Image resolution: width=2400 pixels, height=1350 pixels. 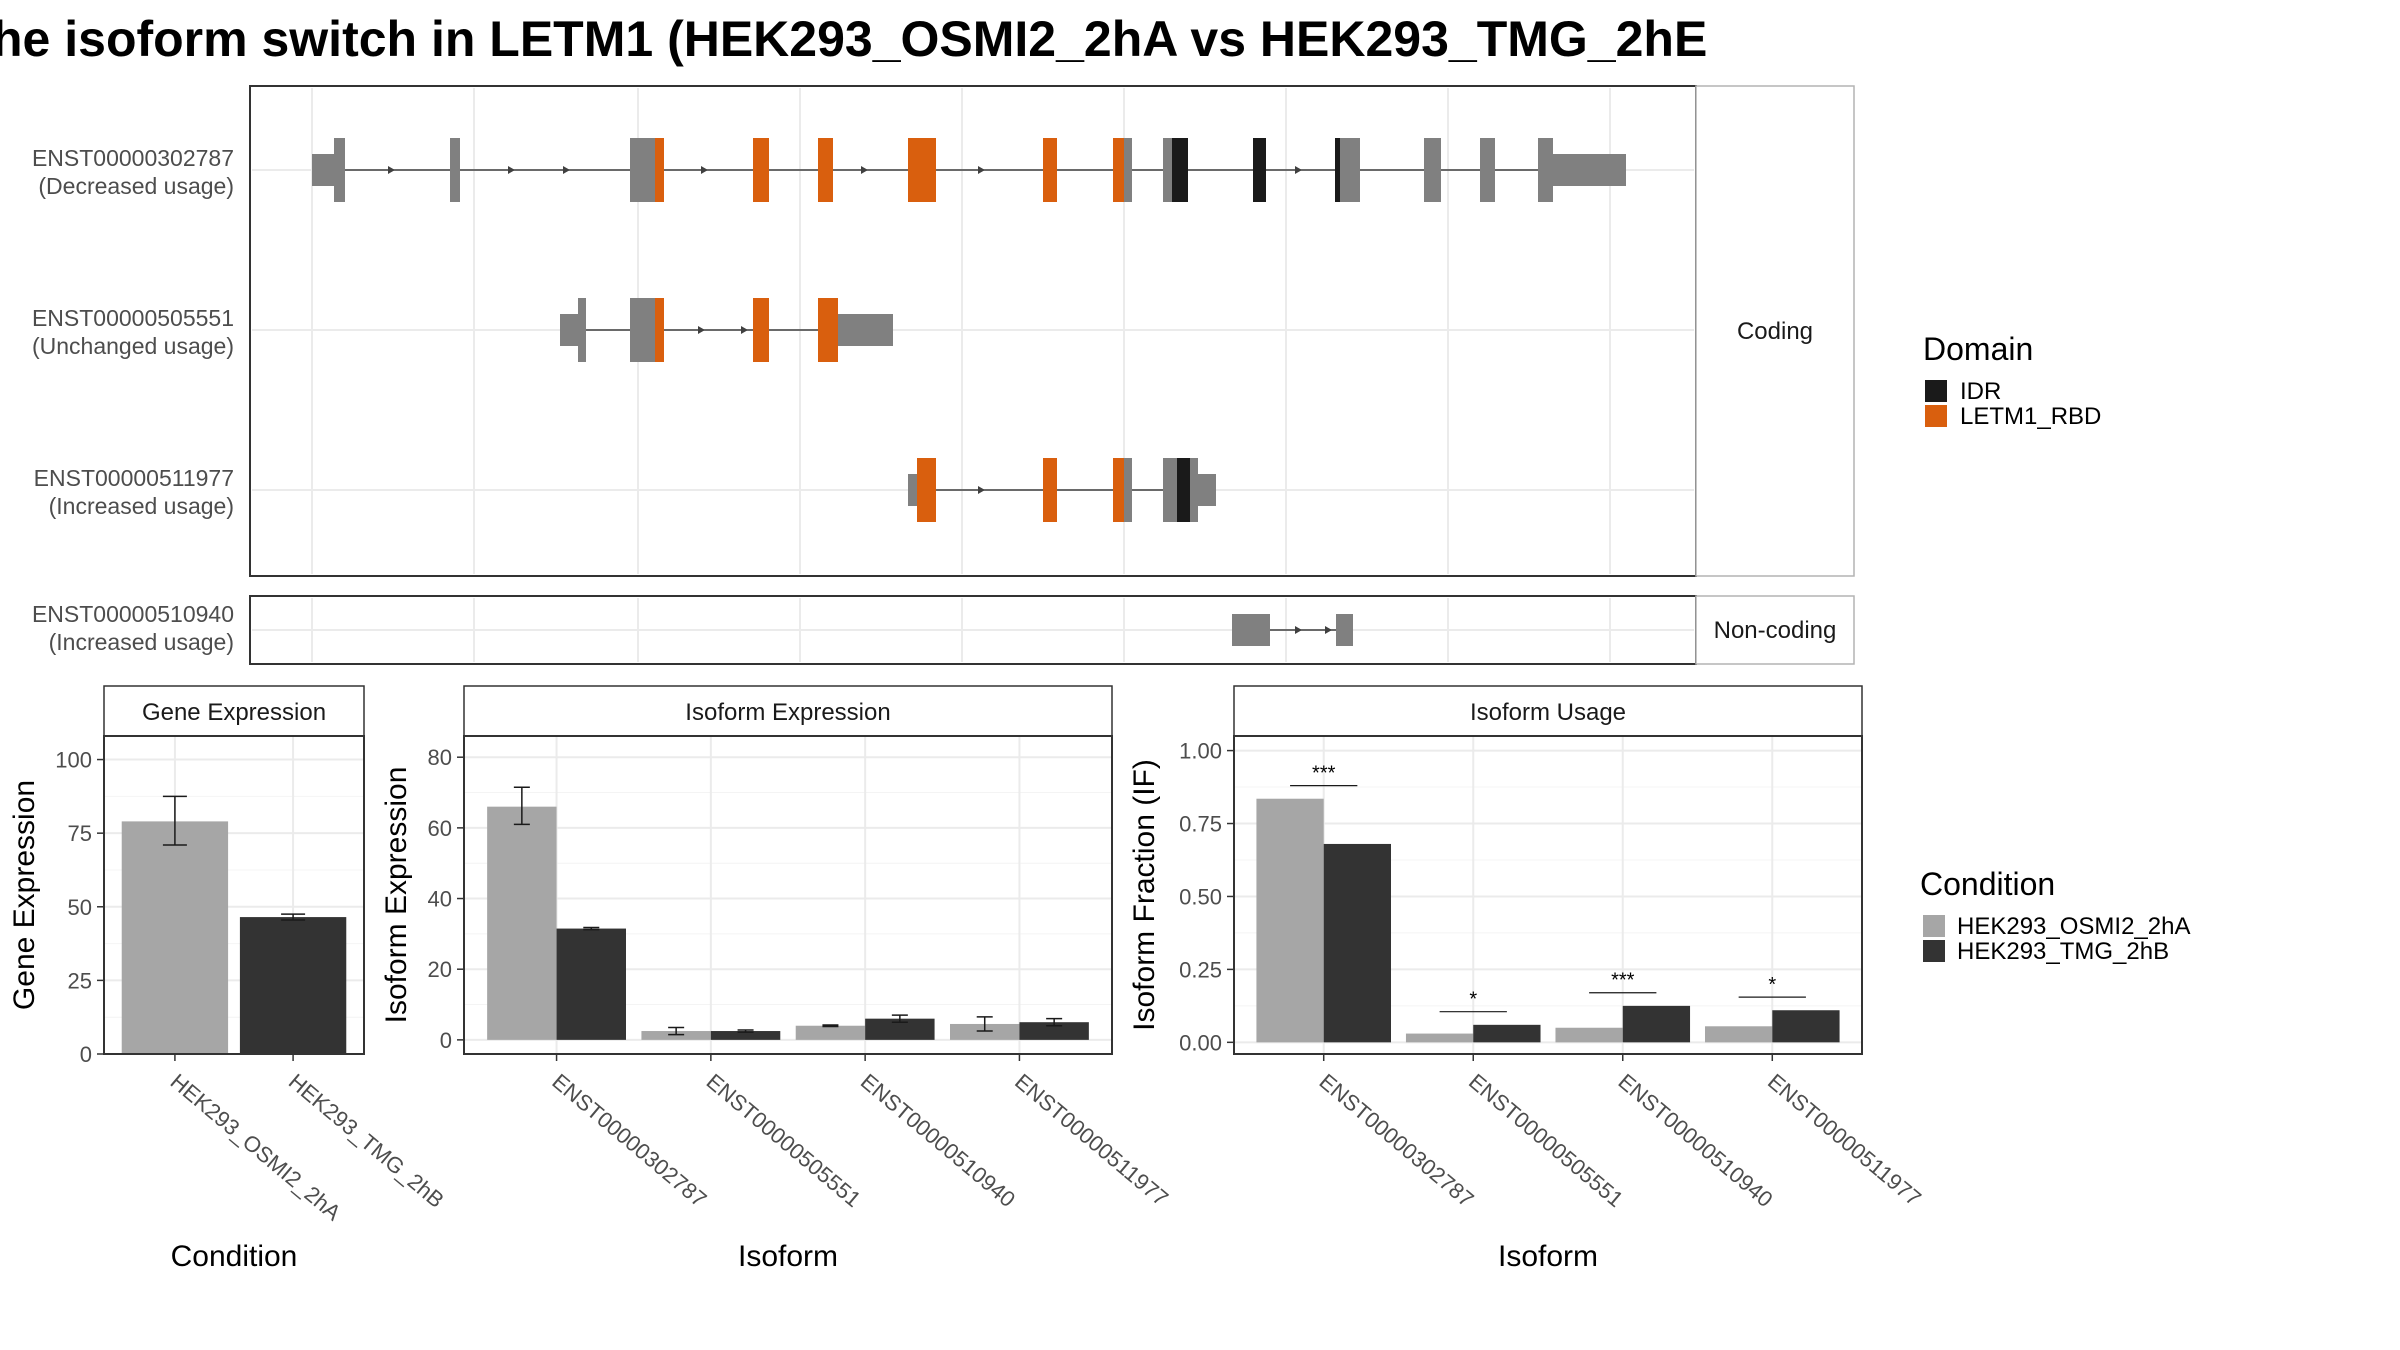 What do you see at coordinates (787, 712) in the screenshot?
I see `isoform-expression-strip-label: Isoform Expression` at bounding box center [787, 712].